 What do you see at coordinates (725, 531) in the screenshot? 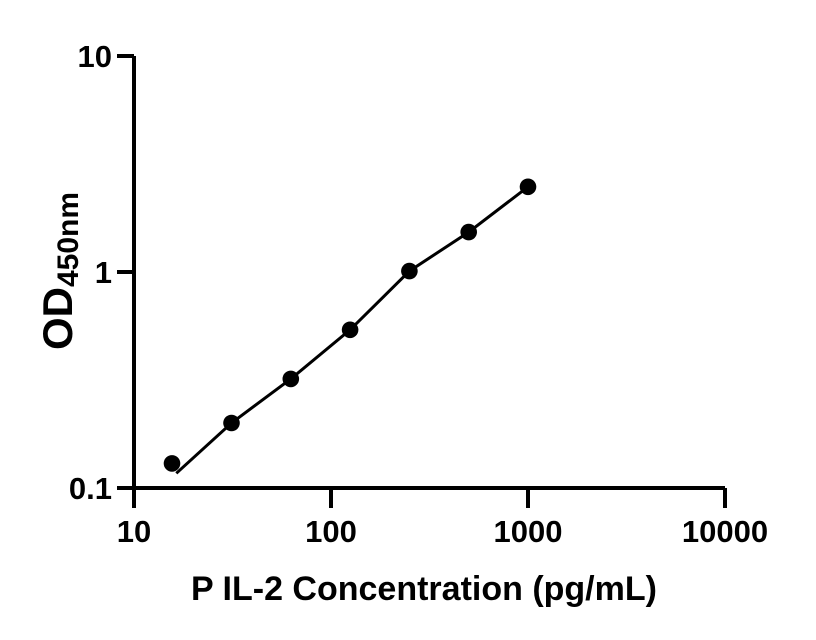
I see `x-tick-label: 10000` at bounding box center [725, 531].